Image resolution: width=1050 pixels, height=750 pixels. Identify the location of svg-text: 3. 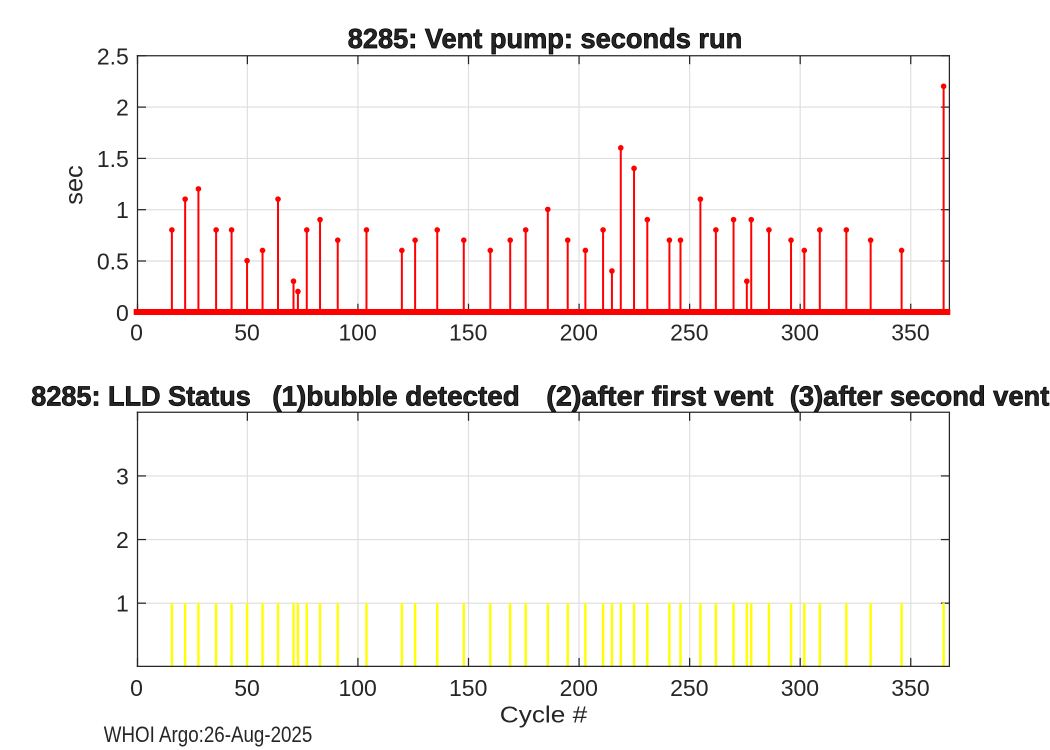
(122, 476).